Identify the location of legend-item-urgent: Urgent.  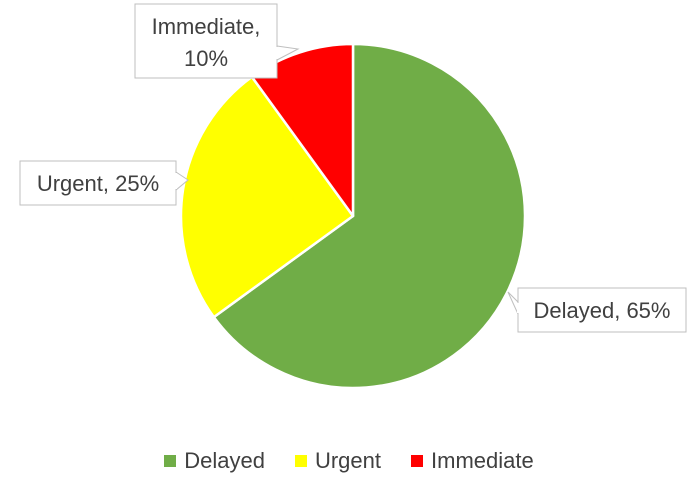
(338, 461).